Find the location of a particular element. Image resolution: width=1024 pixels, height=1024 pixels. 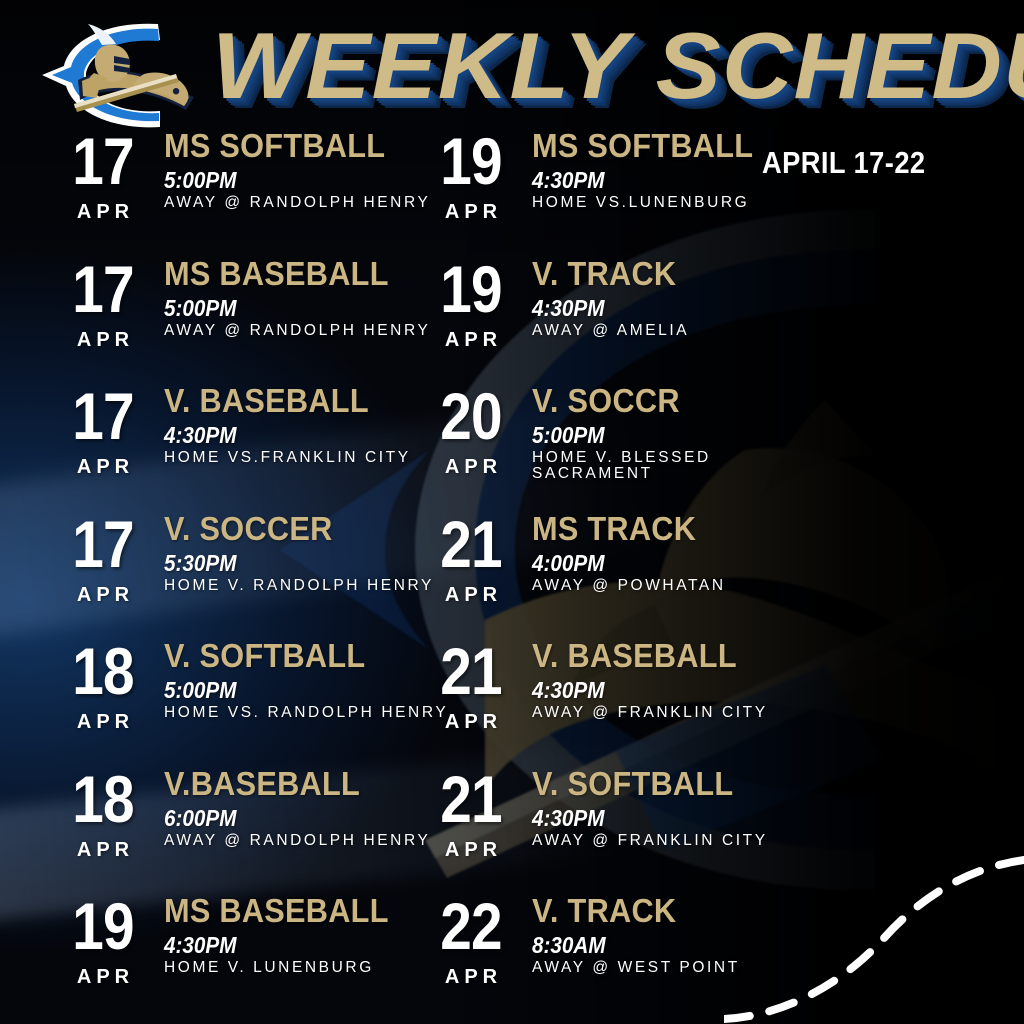

entry-info: MS SOFTBALL 4:30PM HOME VS.LUNENBURG is located at coordinates (691, 169).